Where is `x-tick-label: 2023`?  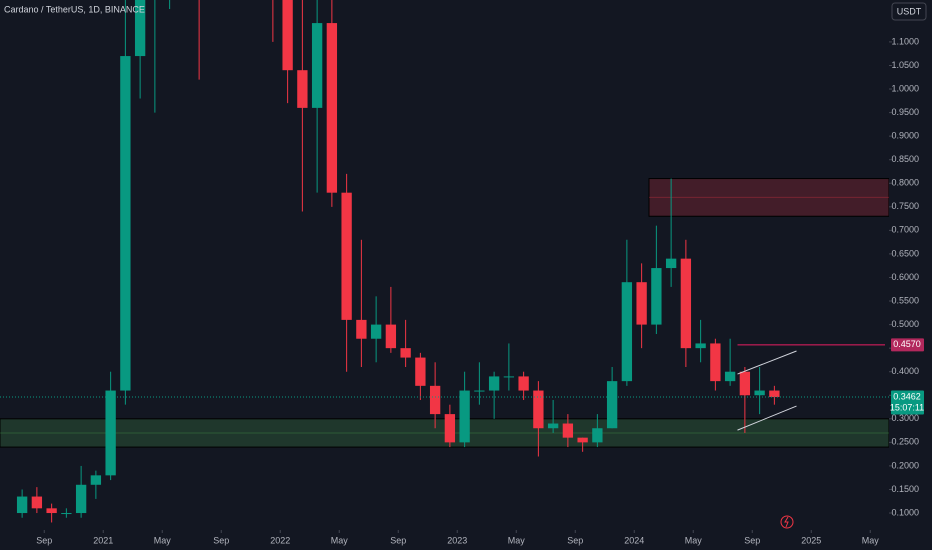
x-tick-label: 2023 is located at coordinates (457, 540).